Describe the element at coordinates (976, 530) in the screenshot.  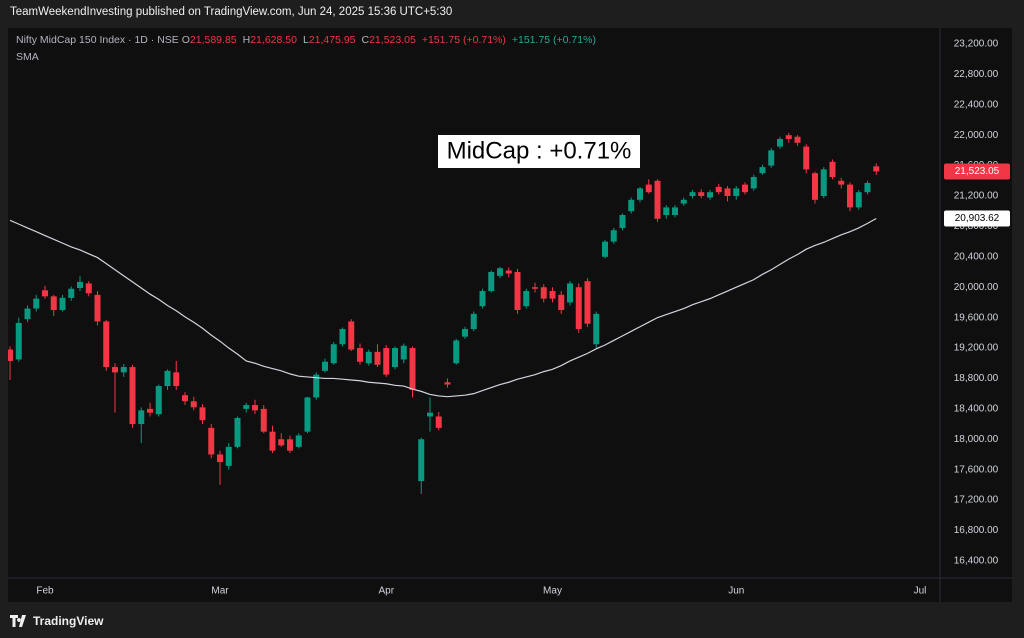
I see `y-tick-label: 16,800.00` at that location.